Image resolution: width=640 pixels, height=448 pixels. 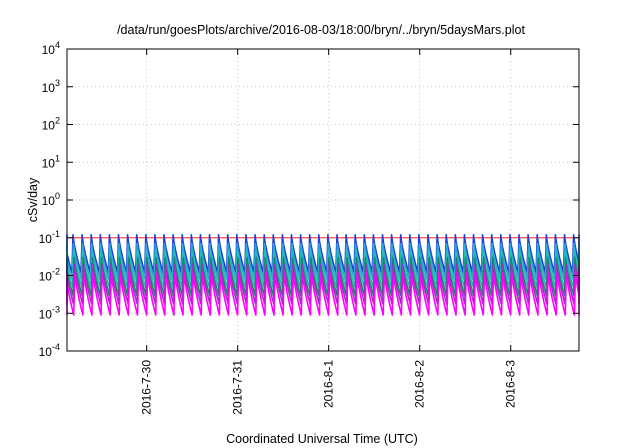 What do you see at coordinates (33, 199) in the screenshot?
I see `y-axis-label: cSv/day` at bounding box center [33, 199].